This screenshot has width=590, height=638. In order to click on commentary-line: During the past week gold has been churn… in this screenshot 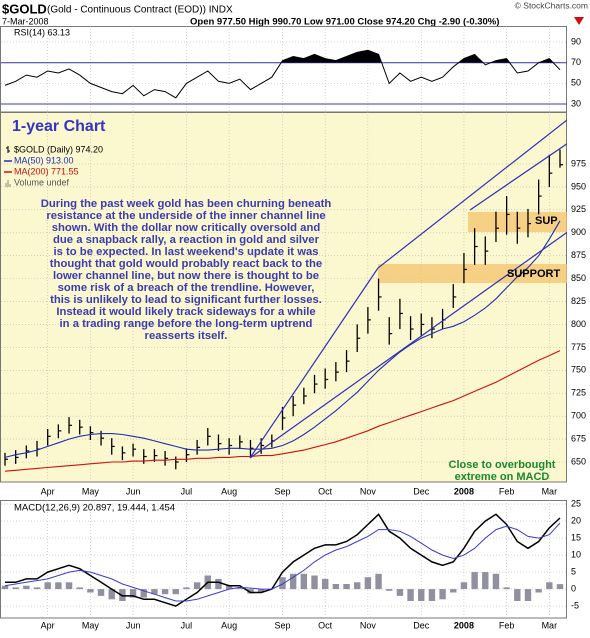, I will do `click(186, 204)`.